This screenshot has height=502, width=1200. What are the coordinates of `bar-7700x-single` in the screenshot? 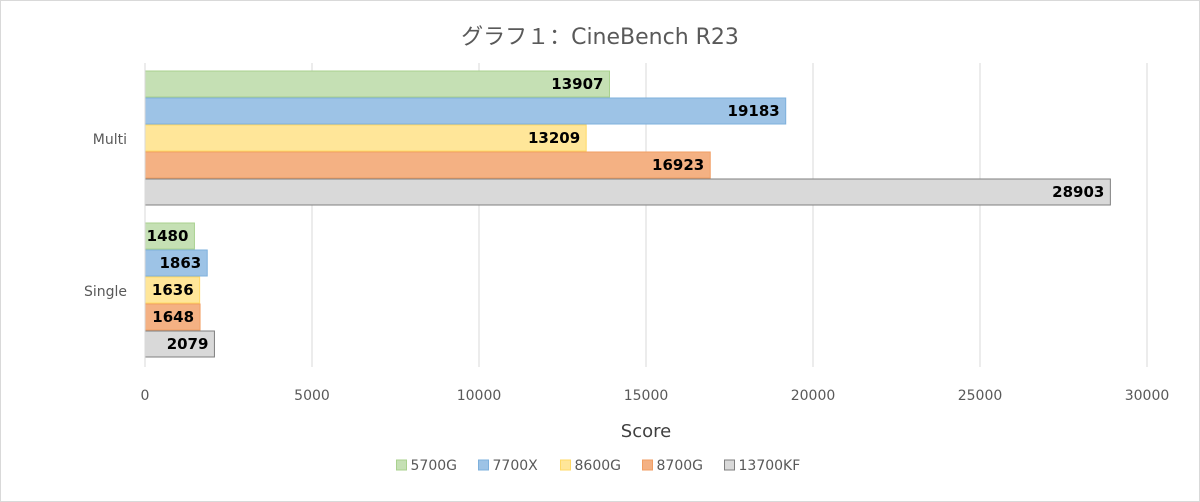 It's located at (176, 263).